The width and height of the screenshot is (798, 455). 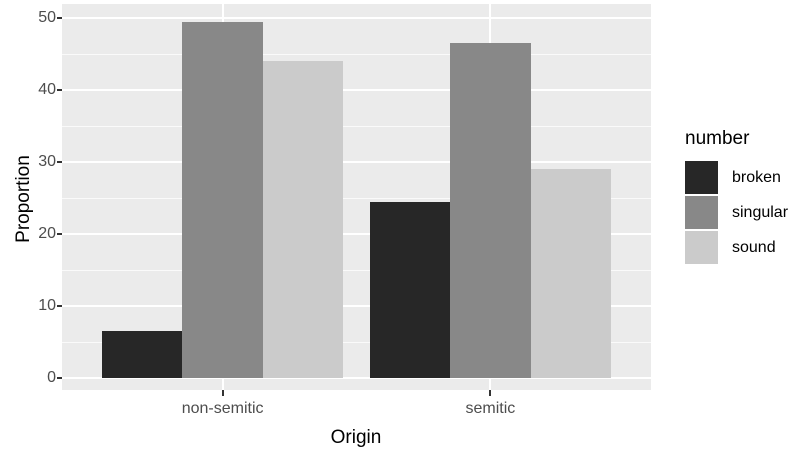 I want to click on legend-label: singular, so click(x=760, y=212).